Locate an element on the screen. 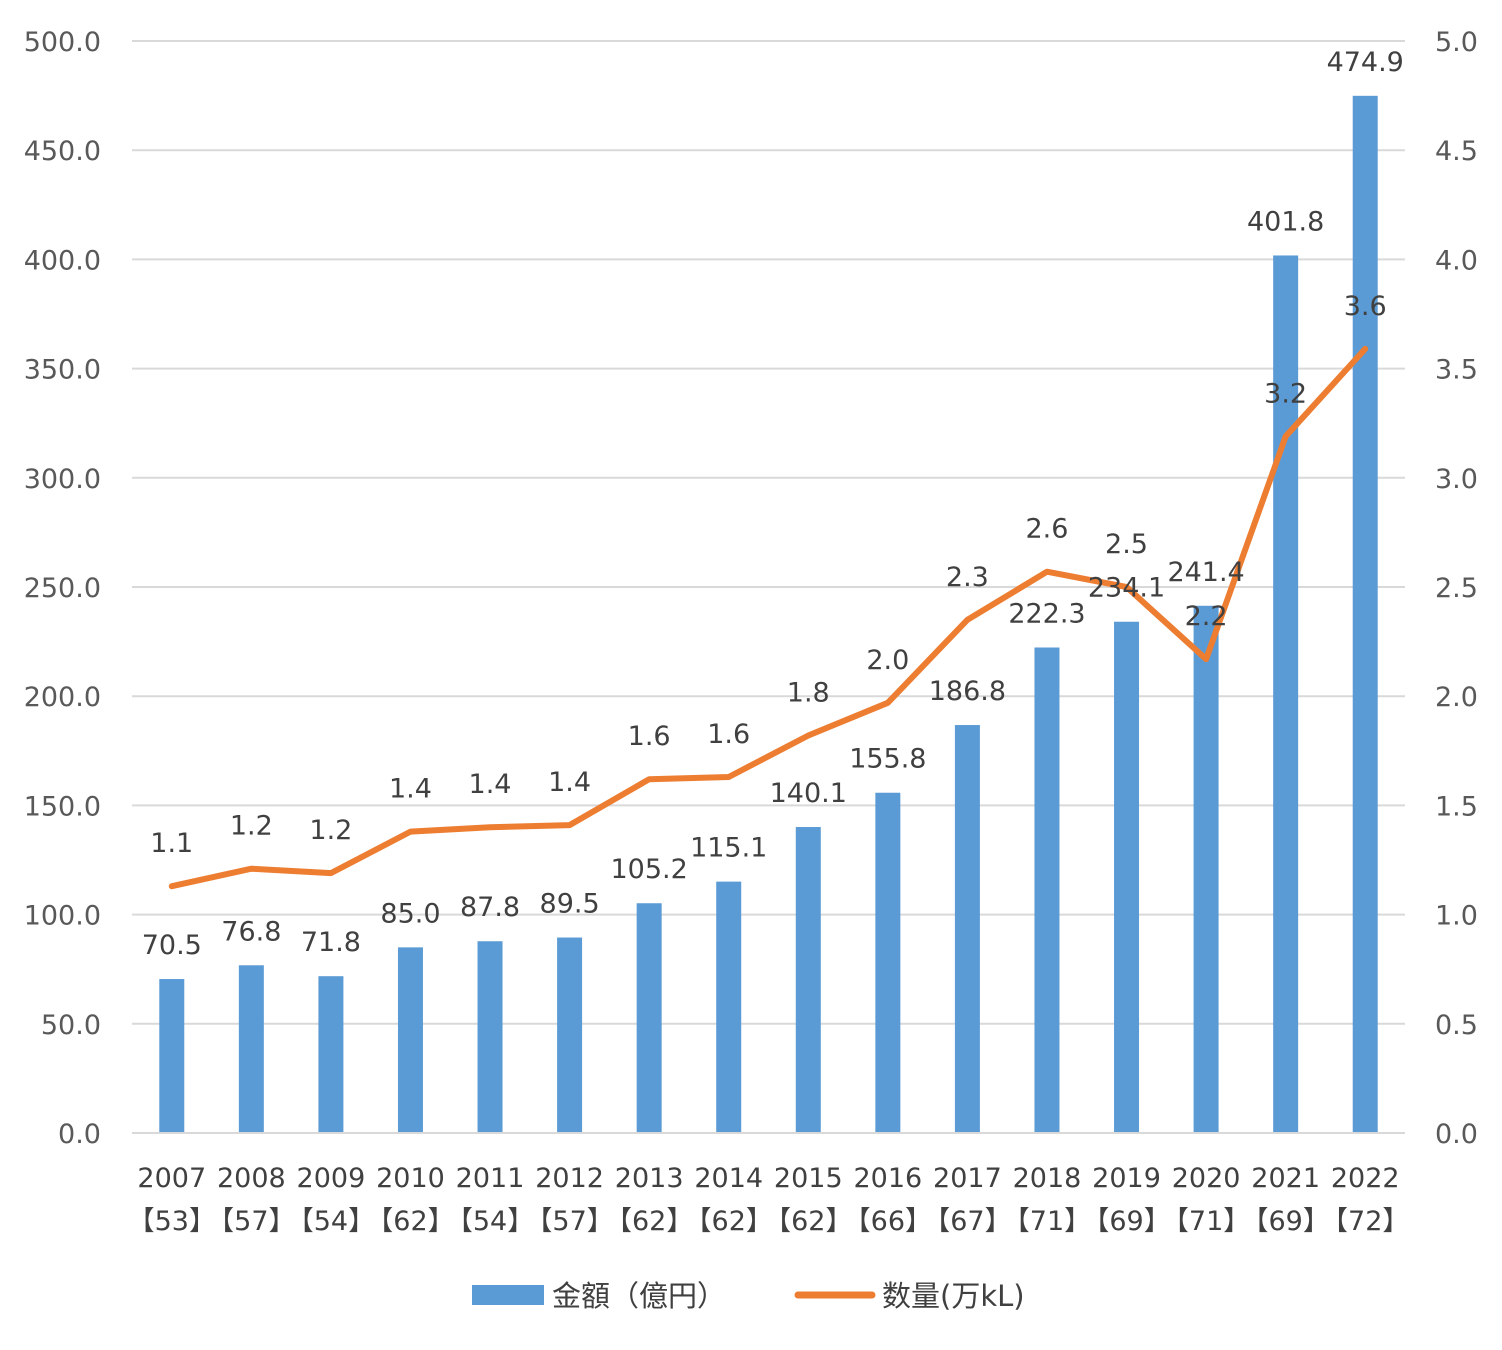  bar-value-label: 71.8 is located at coordinates (331, 942).